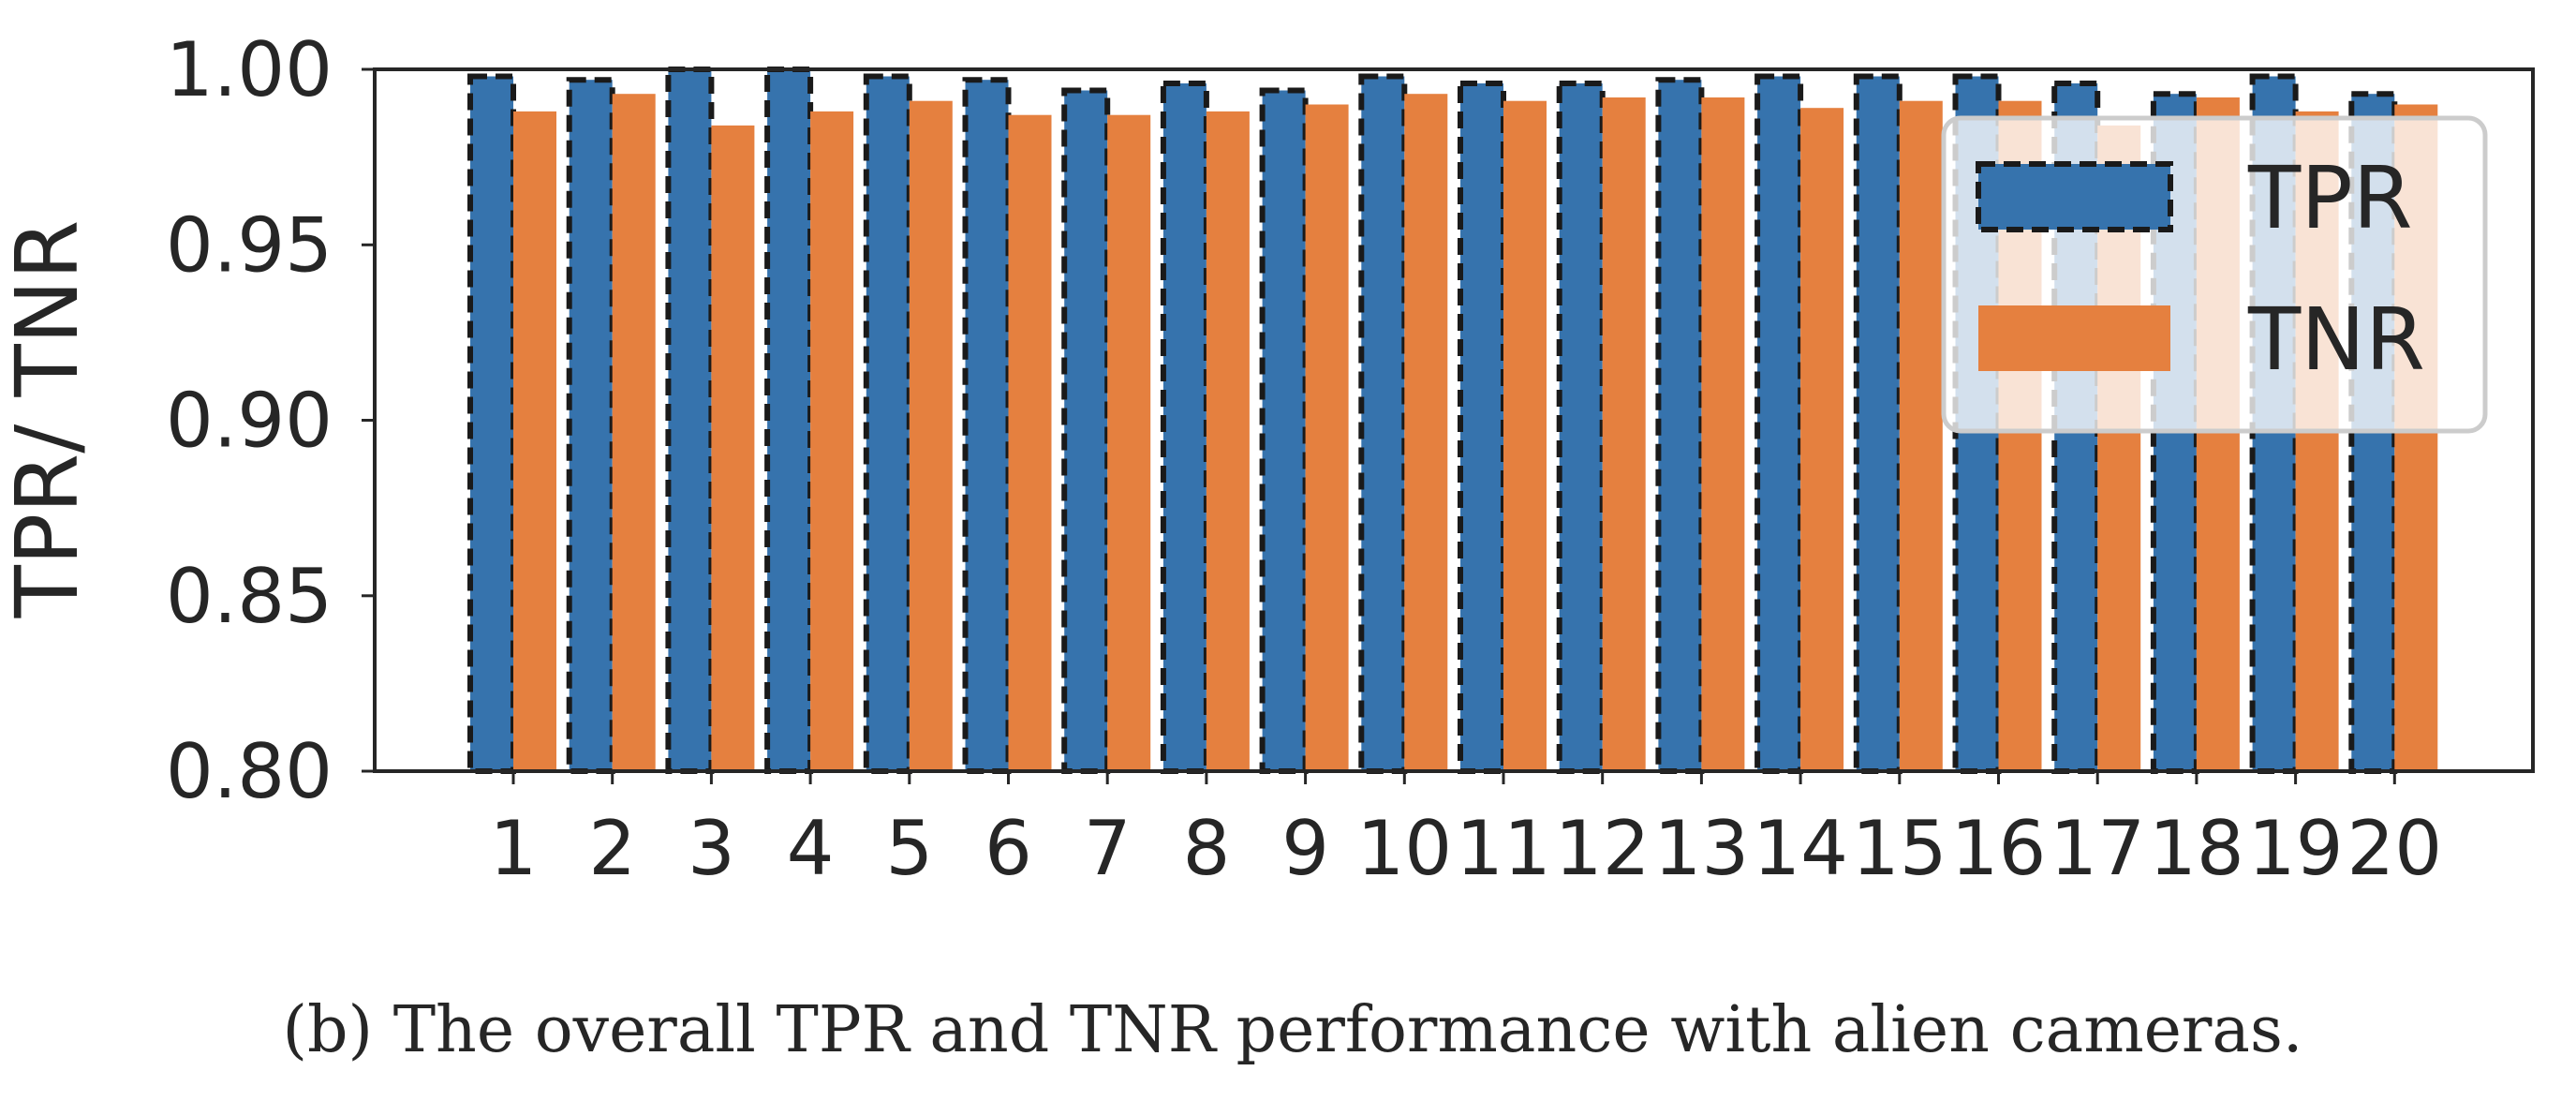 The width and height of the screenshot is (2576, 1101). Describe the element at coordinates (1702, 849) in the screenshot. I see `x-tick-label-13: 13` at that location.